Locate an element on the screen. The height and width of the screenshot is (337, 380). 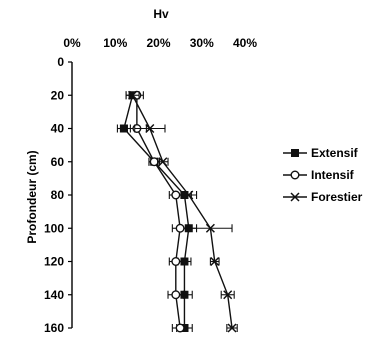
y-tick-label: 20 is located at coordinates (58, 95).